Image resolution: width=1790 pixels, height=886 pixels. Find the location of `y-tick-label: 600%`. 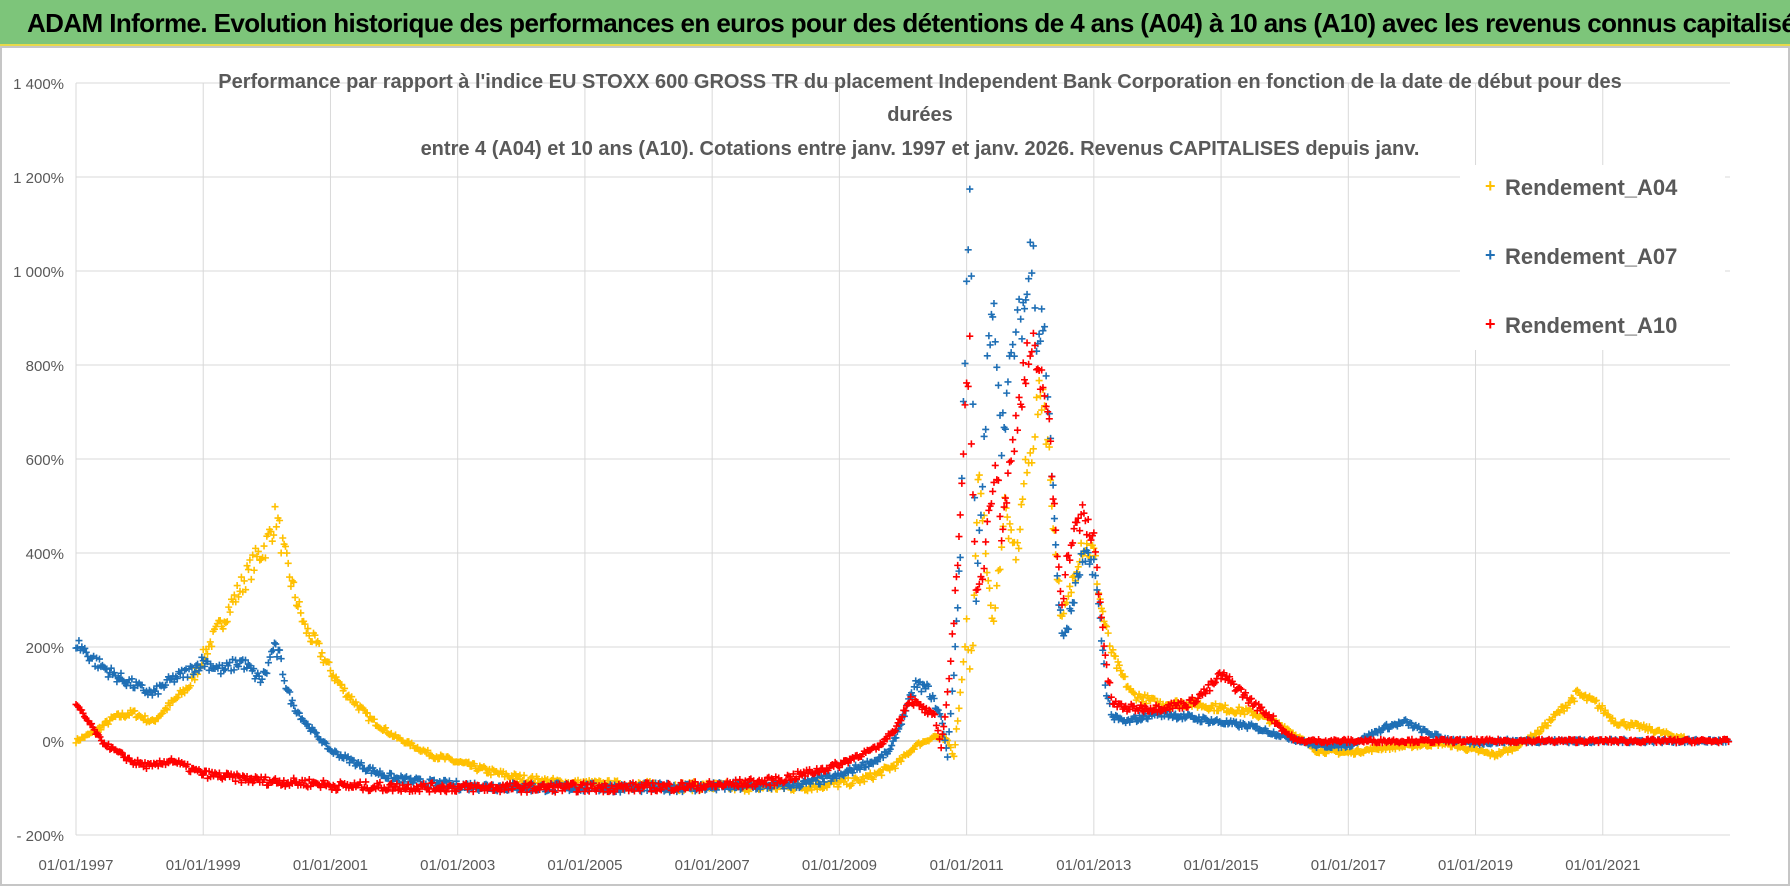

y-tick-label: 600% is located at coordinates (45, 460).